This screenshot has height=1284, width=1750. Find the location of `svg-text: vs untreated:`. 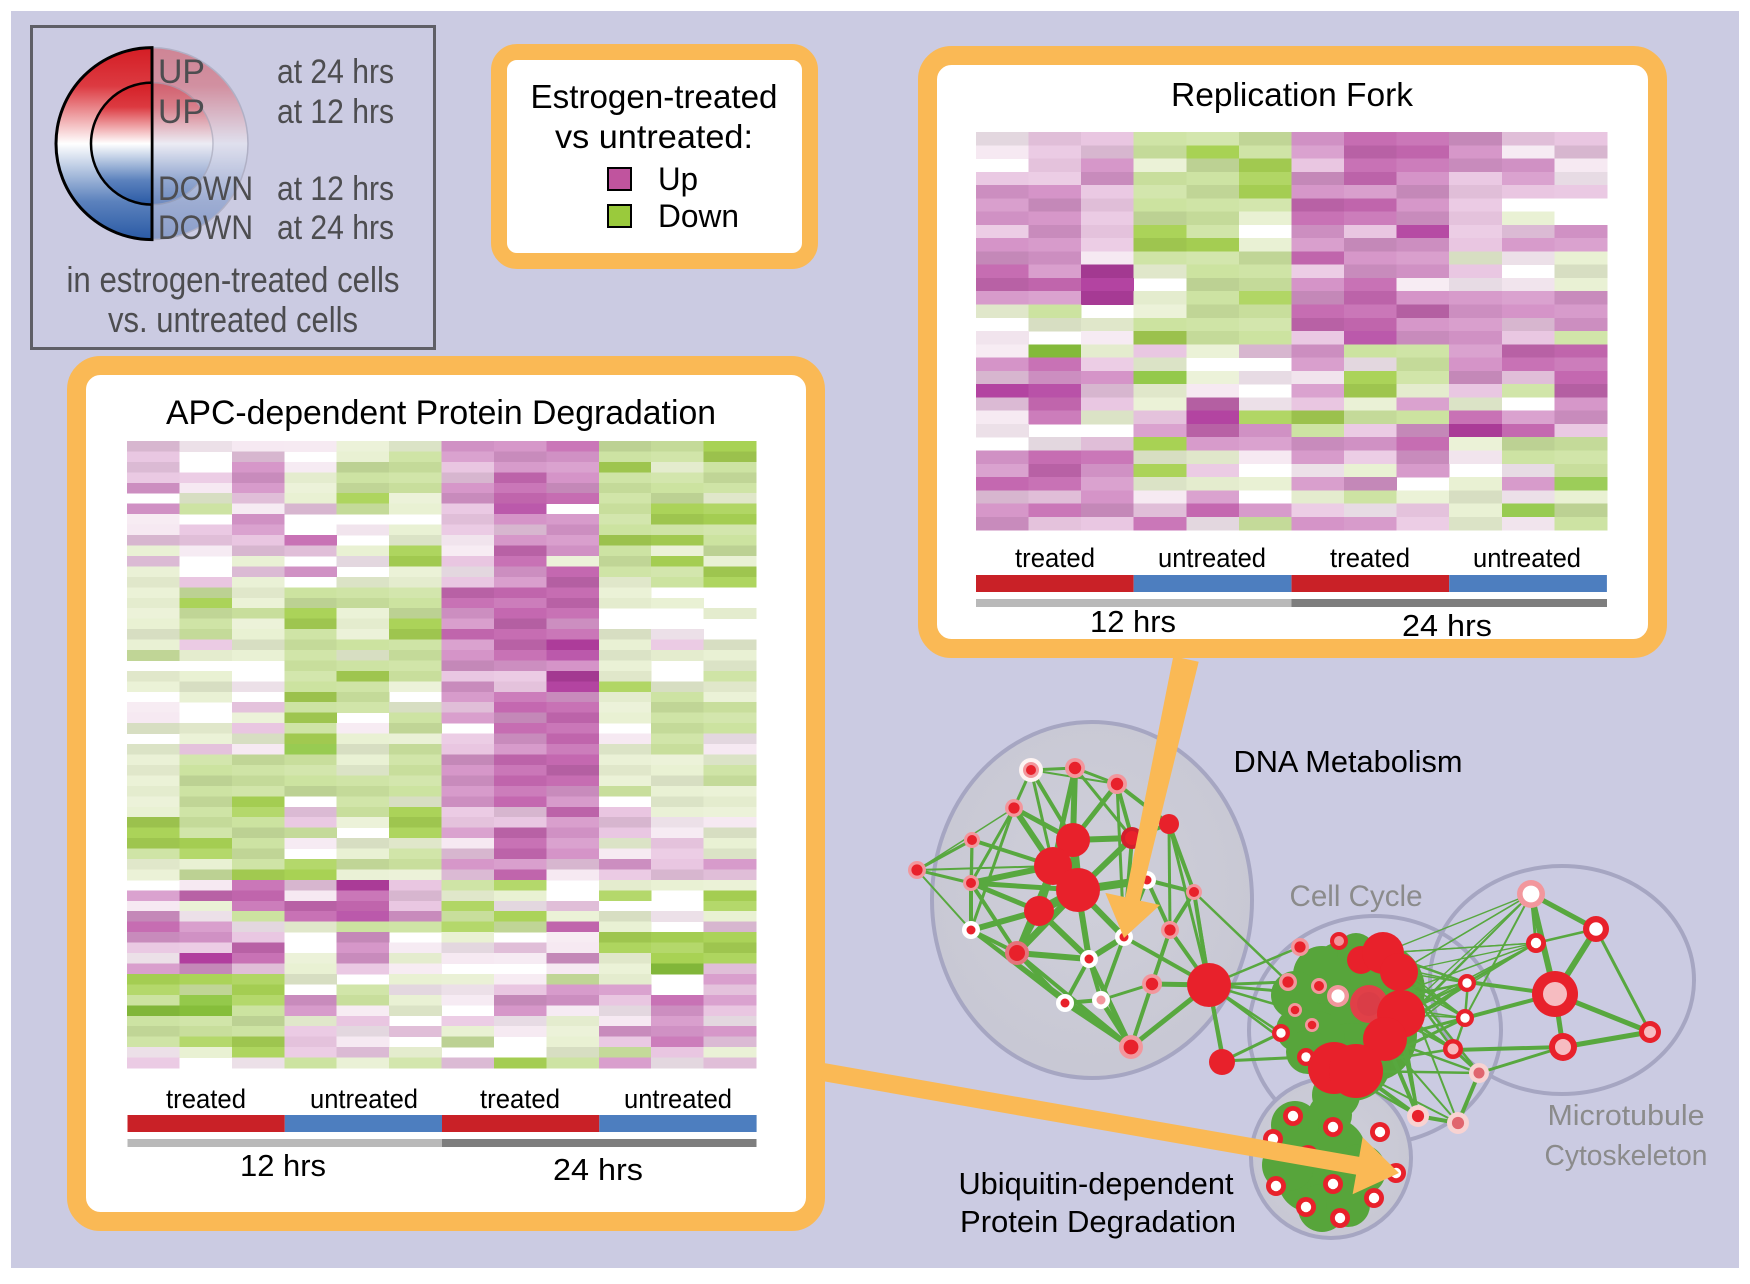

svg-text: vs untreated: is located at coordinates (654, 136).